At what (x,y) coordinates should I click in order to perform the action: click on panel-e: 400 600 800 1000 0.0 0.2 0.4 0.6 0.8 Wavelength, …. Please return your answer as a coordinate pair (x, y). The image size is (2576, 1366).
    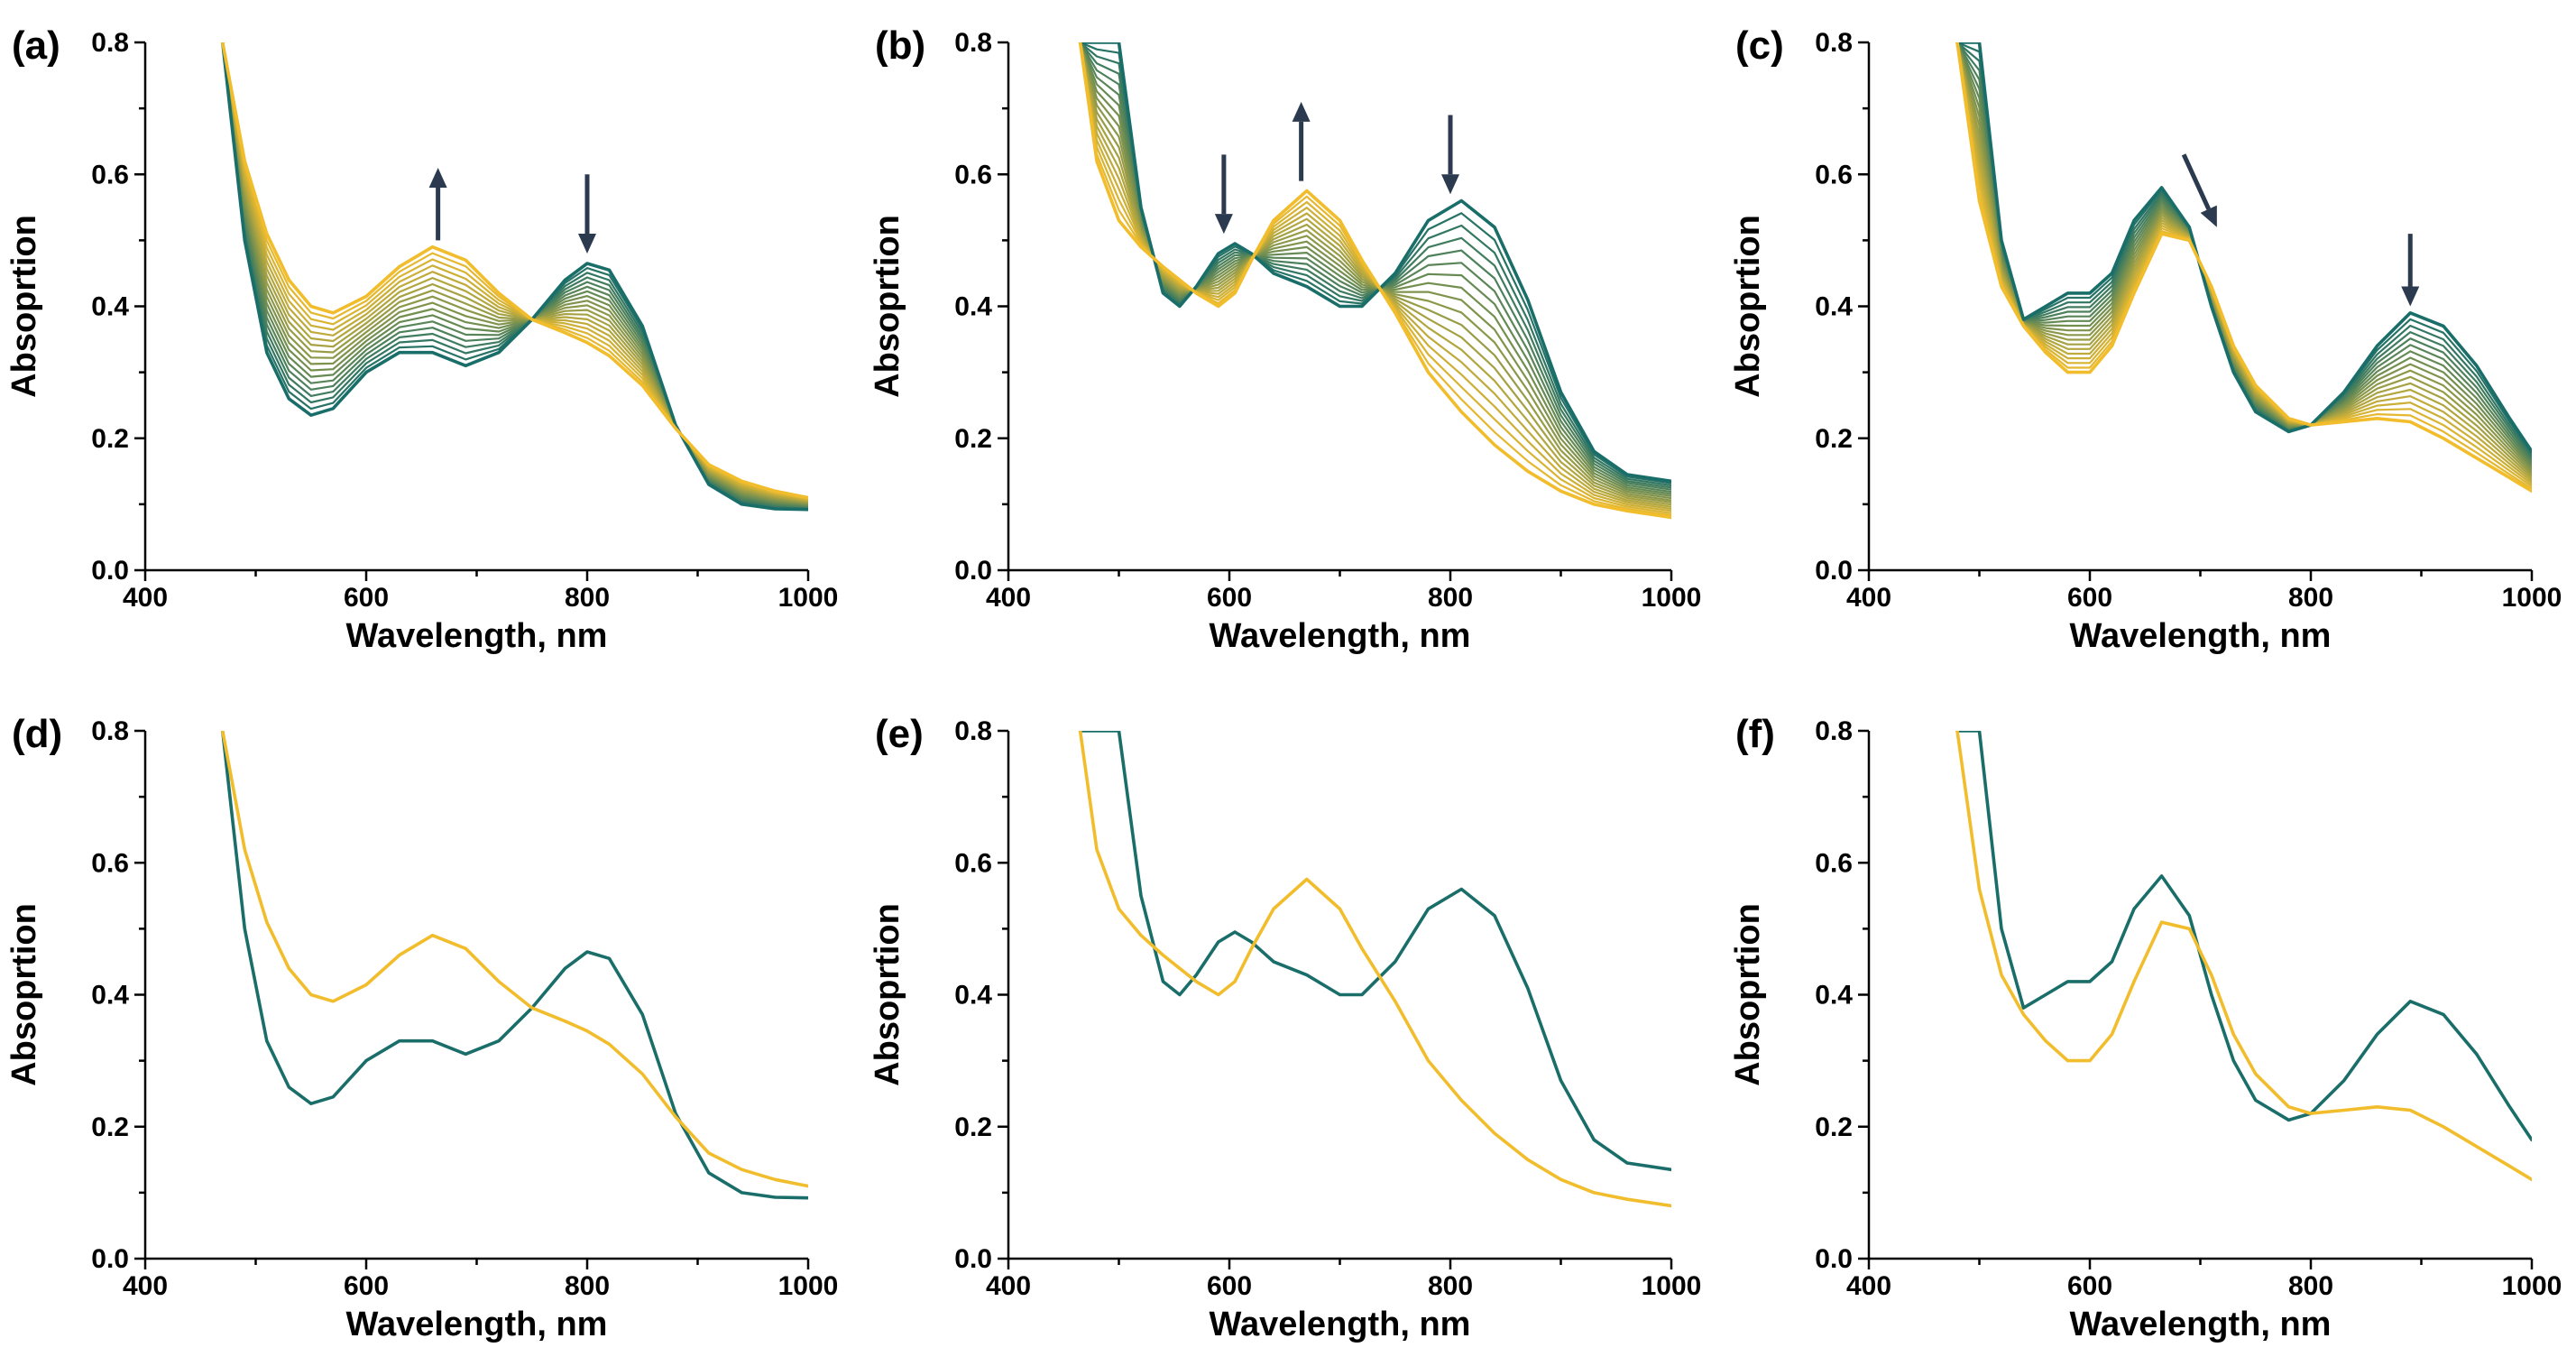
    Looking at the image, I should click on (1285, 1027).